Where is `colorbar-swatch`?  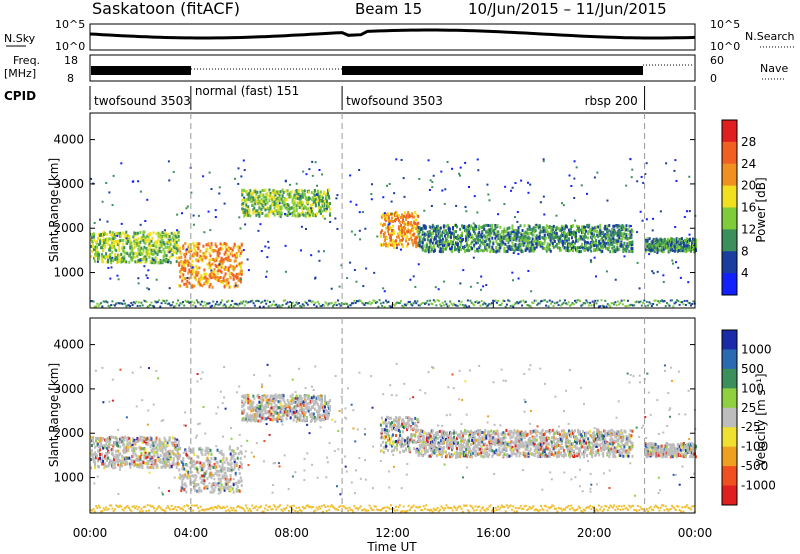
colorbar-swatch is located at coordinates (729, 284).